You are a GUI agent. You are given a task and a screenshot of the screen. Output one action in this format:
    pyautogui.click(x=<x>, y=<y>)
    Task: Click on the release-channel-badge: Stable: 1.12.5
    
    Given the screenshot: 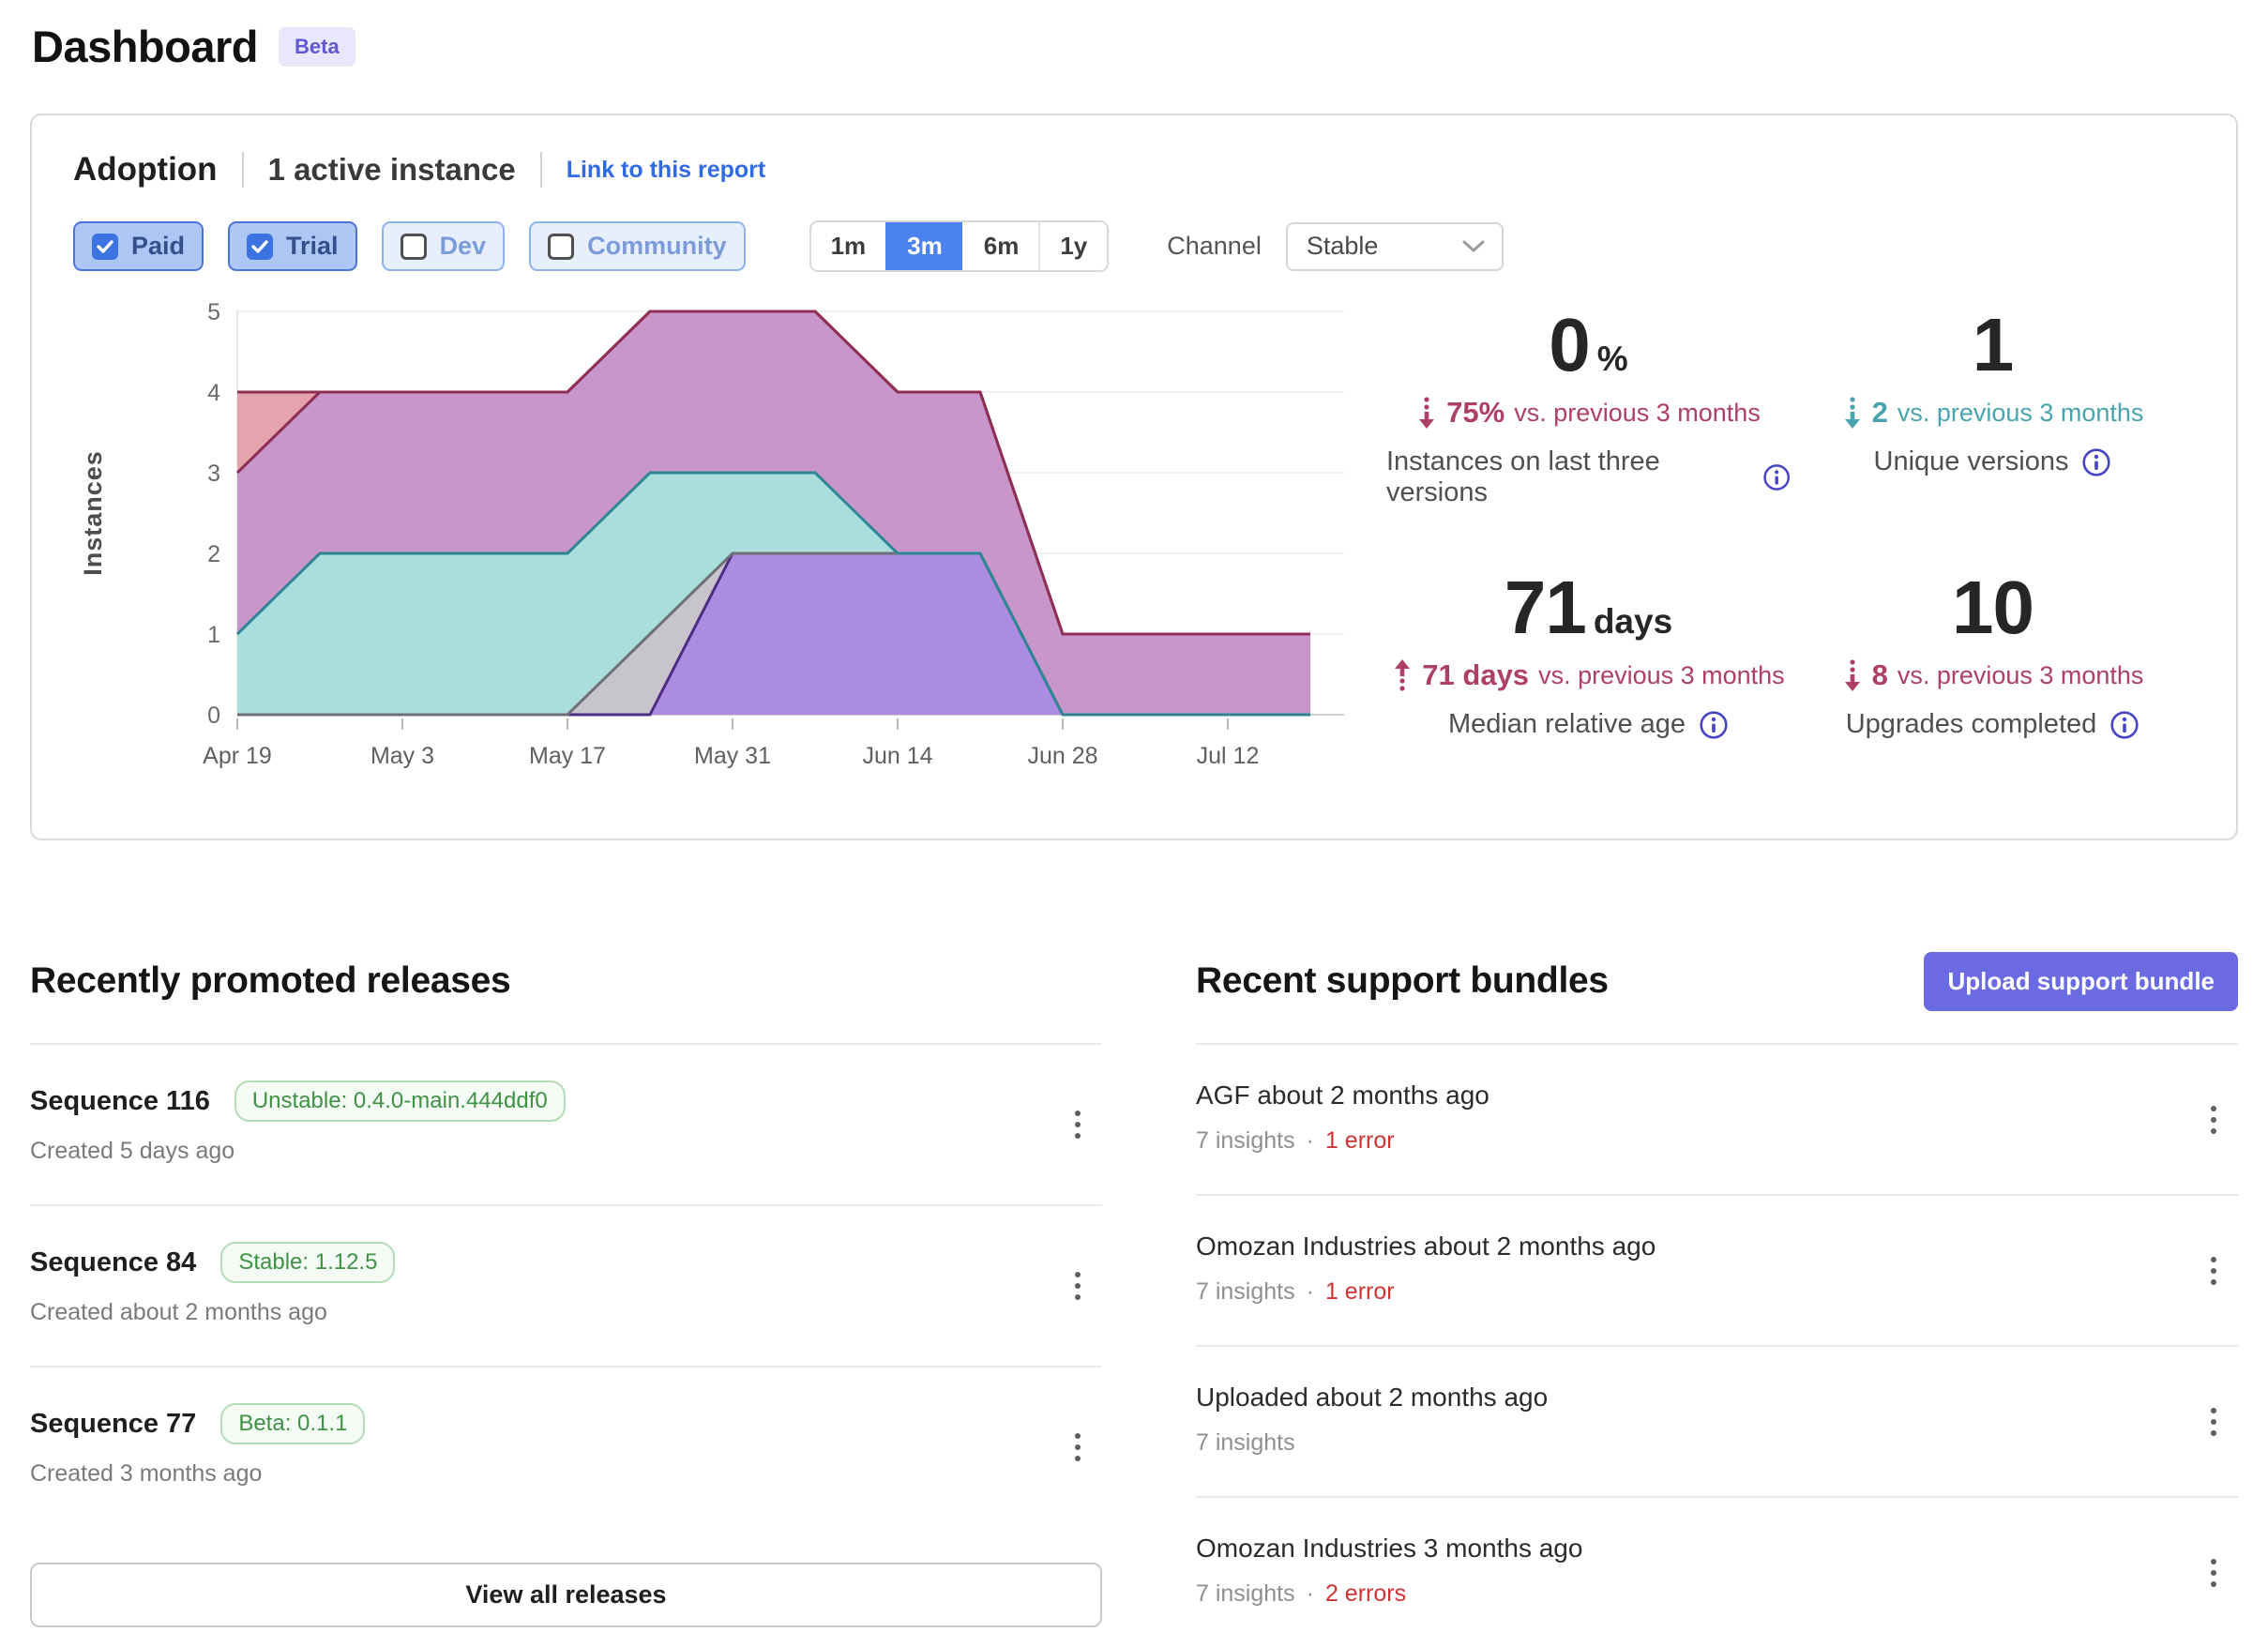 What is the action you would take?
    pyautogui.click(x=308, y=1262)
    